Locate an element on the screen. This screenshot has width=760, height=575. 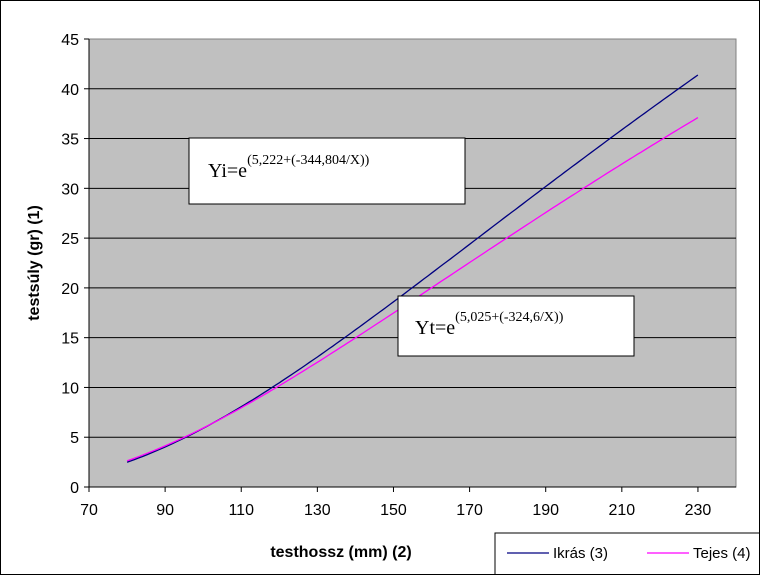
equation-box-ikras-frame is located at coordinates (327, 171).